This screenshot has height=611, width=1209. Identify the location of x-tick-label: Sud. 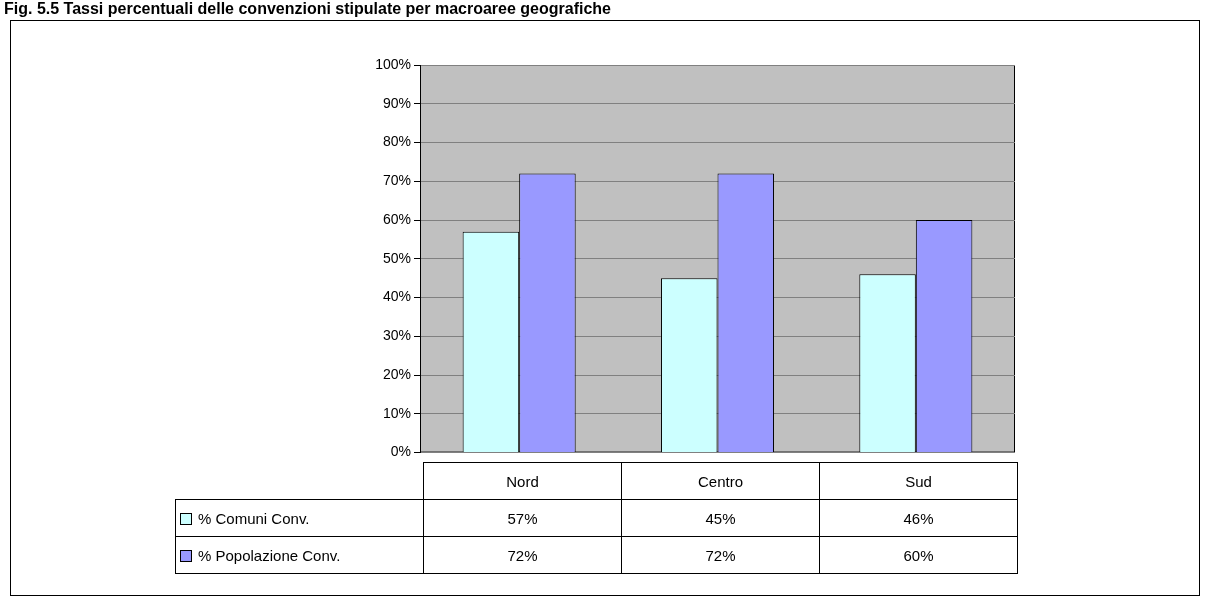
(918, 481).